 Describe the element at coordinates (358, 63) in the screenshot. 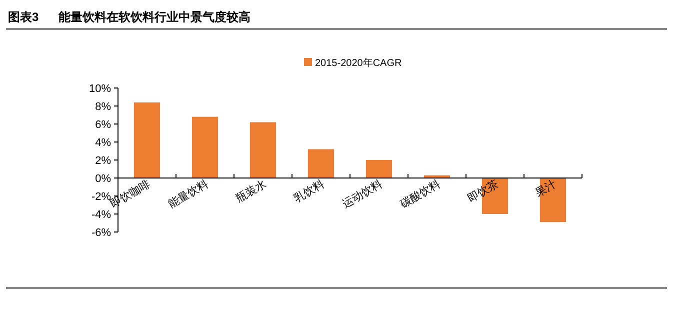

I see `legend-label: 2015-2020年CAGR` at that location.